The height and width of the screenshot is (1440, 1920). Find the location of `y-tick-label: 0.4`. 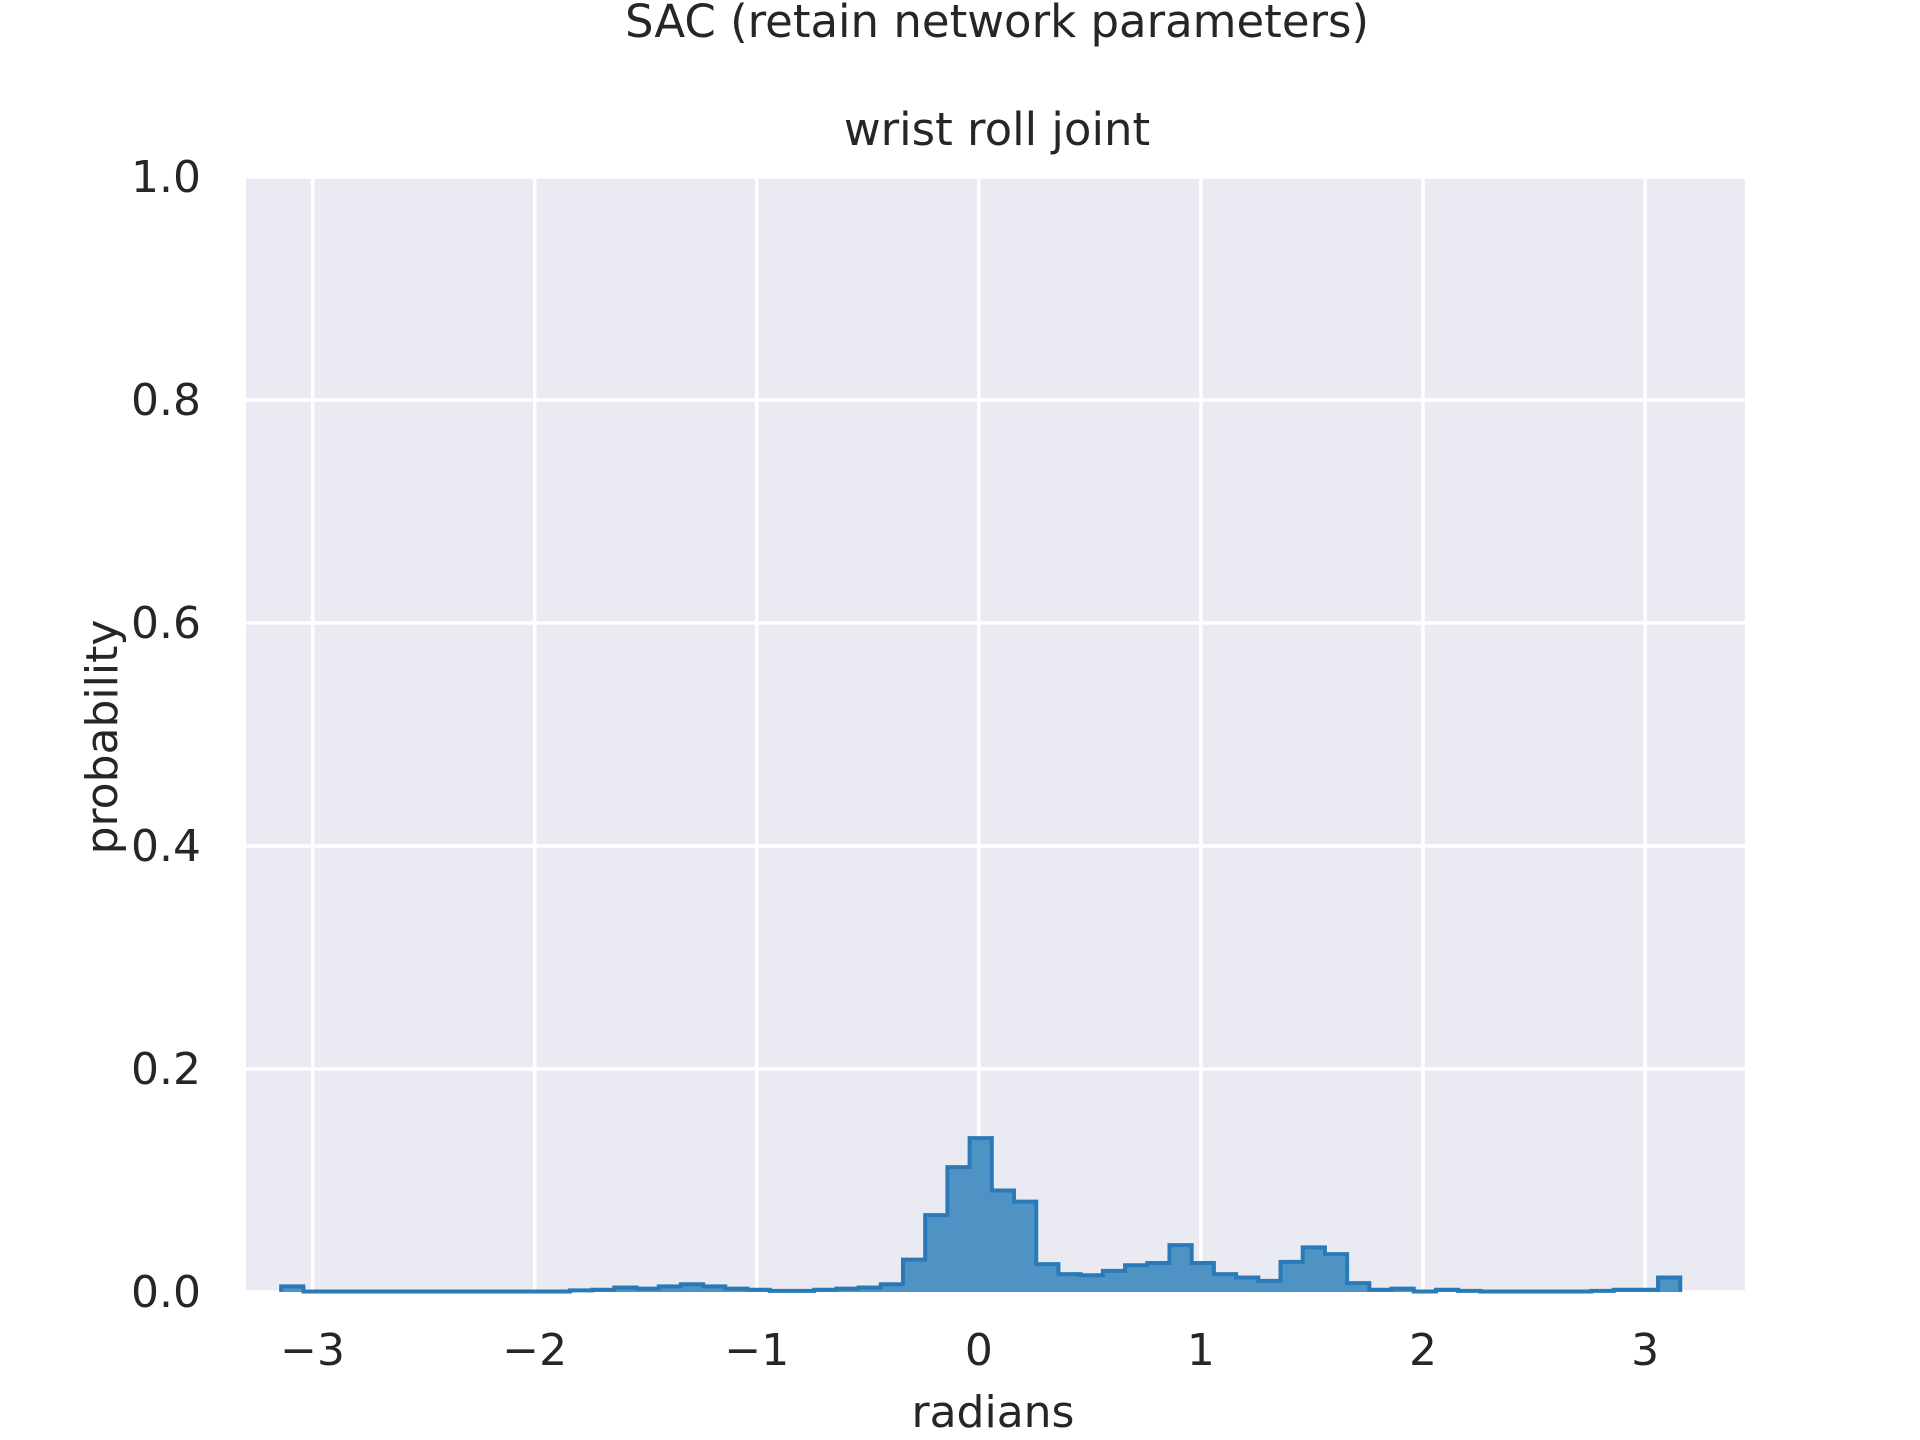

y-tick-label: 0.4 is located at coordinates (166, 846).